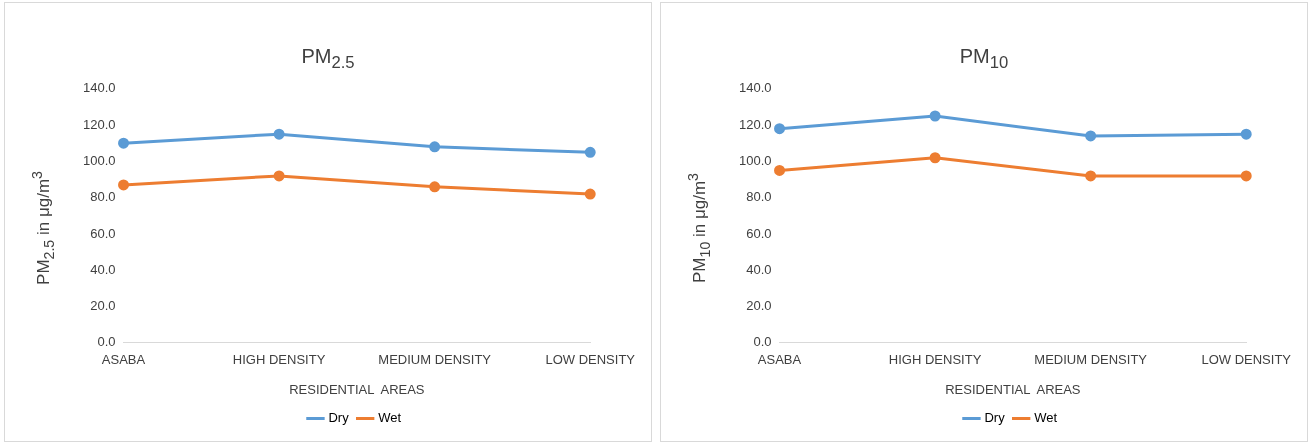 The height and width of the screenshot is (446, 1312). What do you see at coordinates (328, 59) in the screenshot?
I see `chart-title: PM$_{2.5}$` at bounding box center [328, 59].